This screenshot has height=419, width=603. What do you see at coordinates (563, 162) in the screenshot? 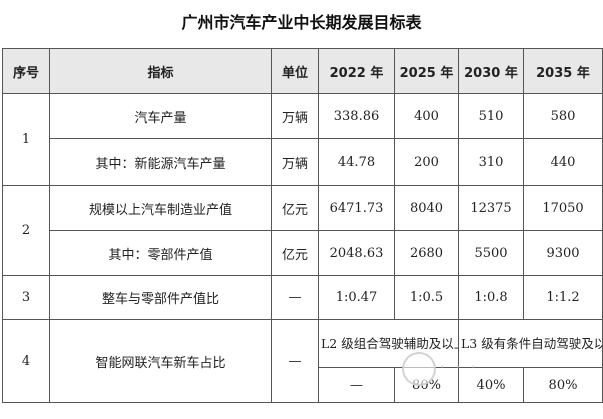
I see `value-2035: 440` at bounding box center [563, 162].